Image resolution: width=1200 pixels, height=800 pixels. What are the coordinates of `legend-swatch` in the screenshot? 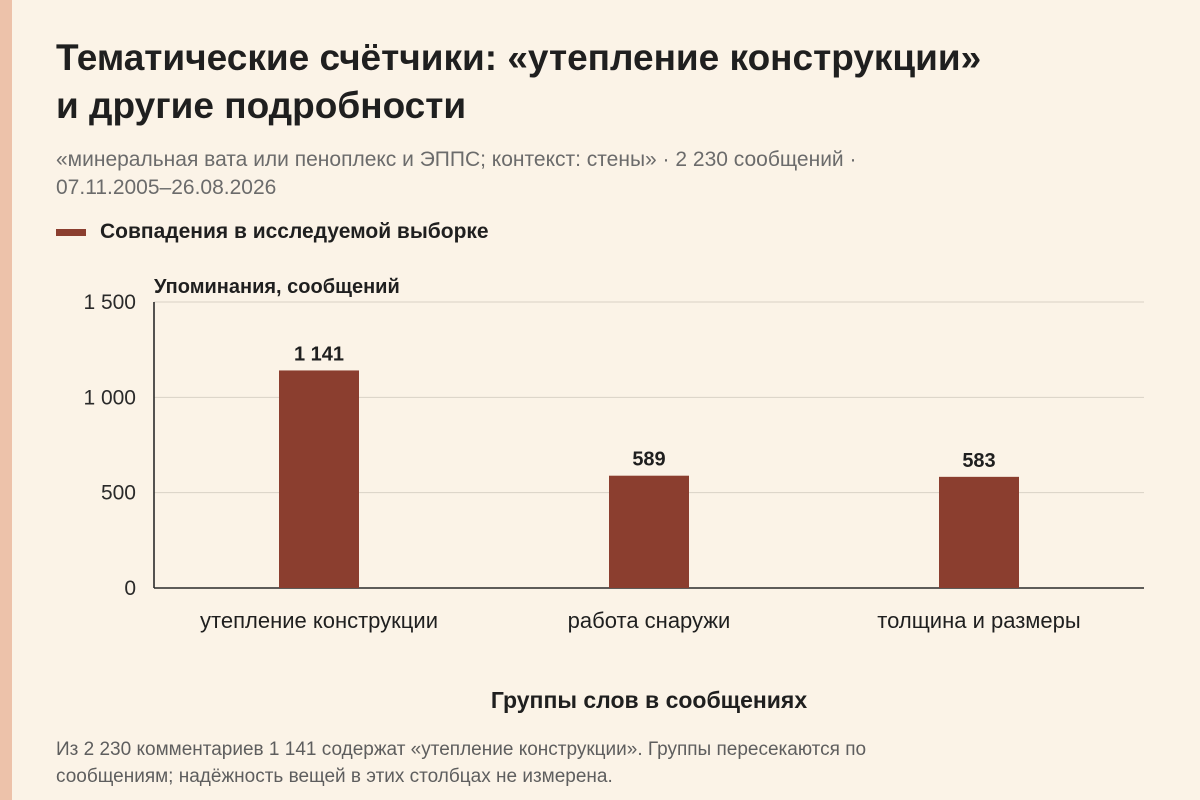 It's located at (71, 232).